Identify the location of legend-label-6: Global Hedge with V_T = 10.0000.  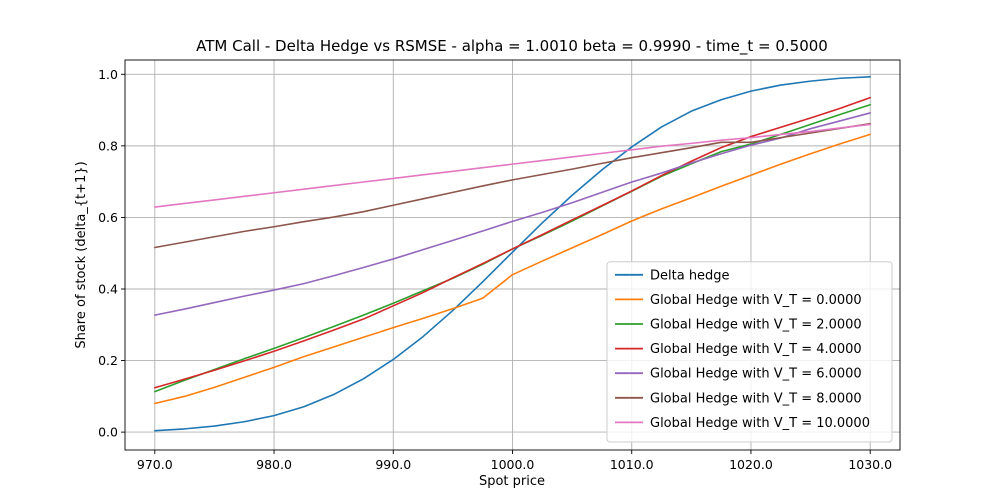
(760, 423).